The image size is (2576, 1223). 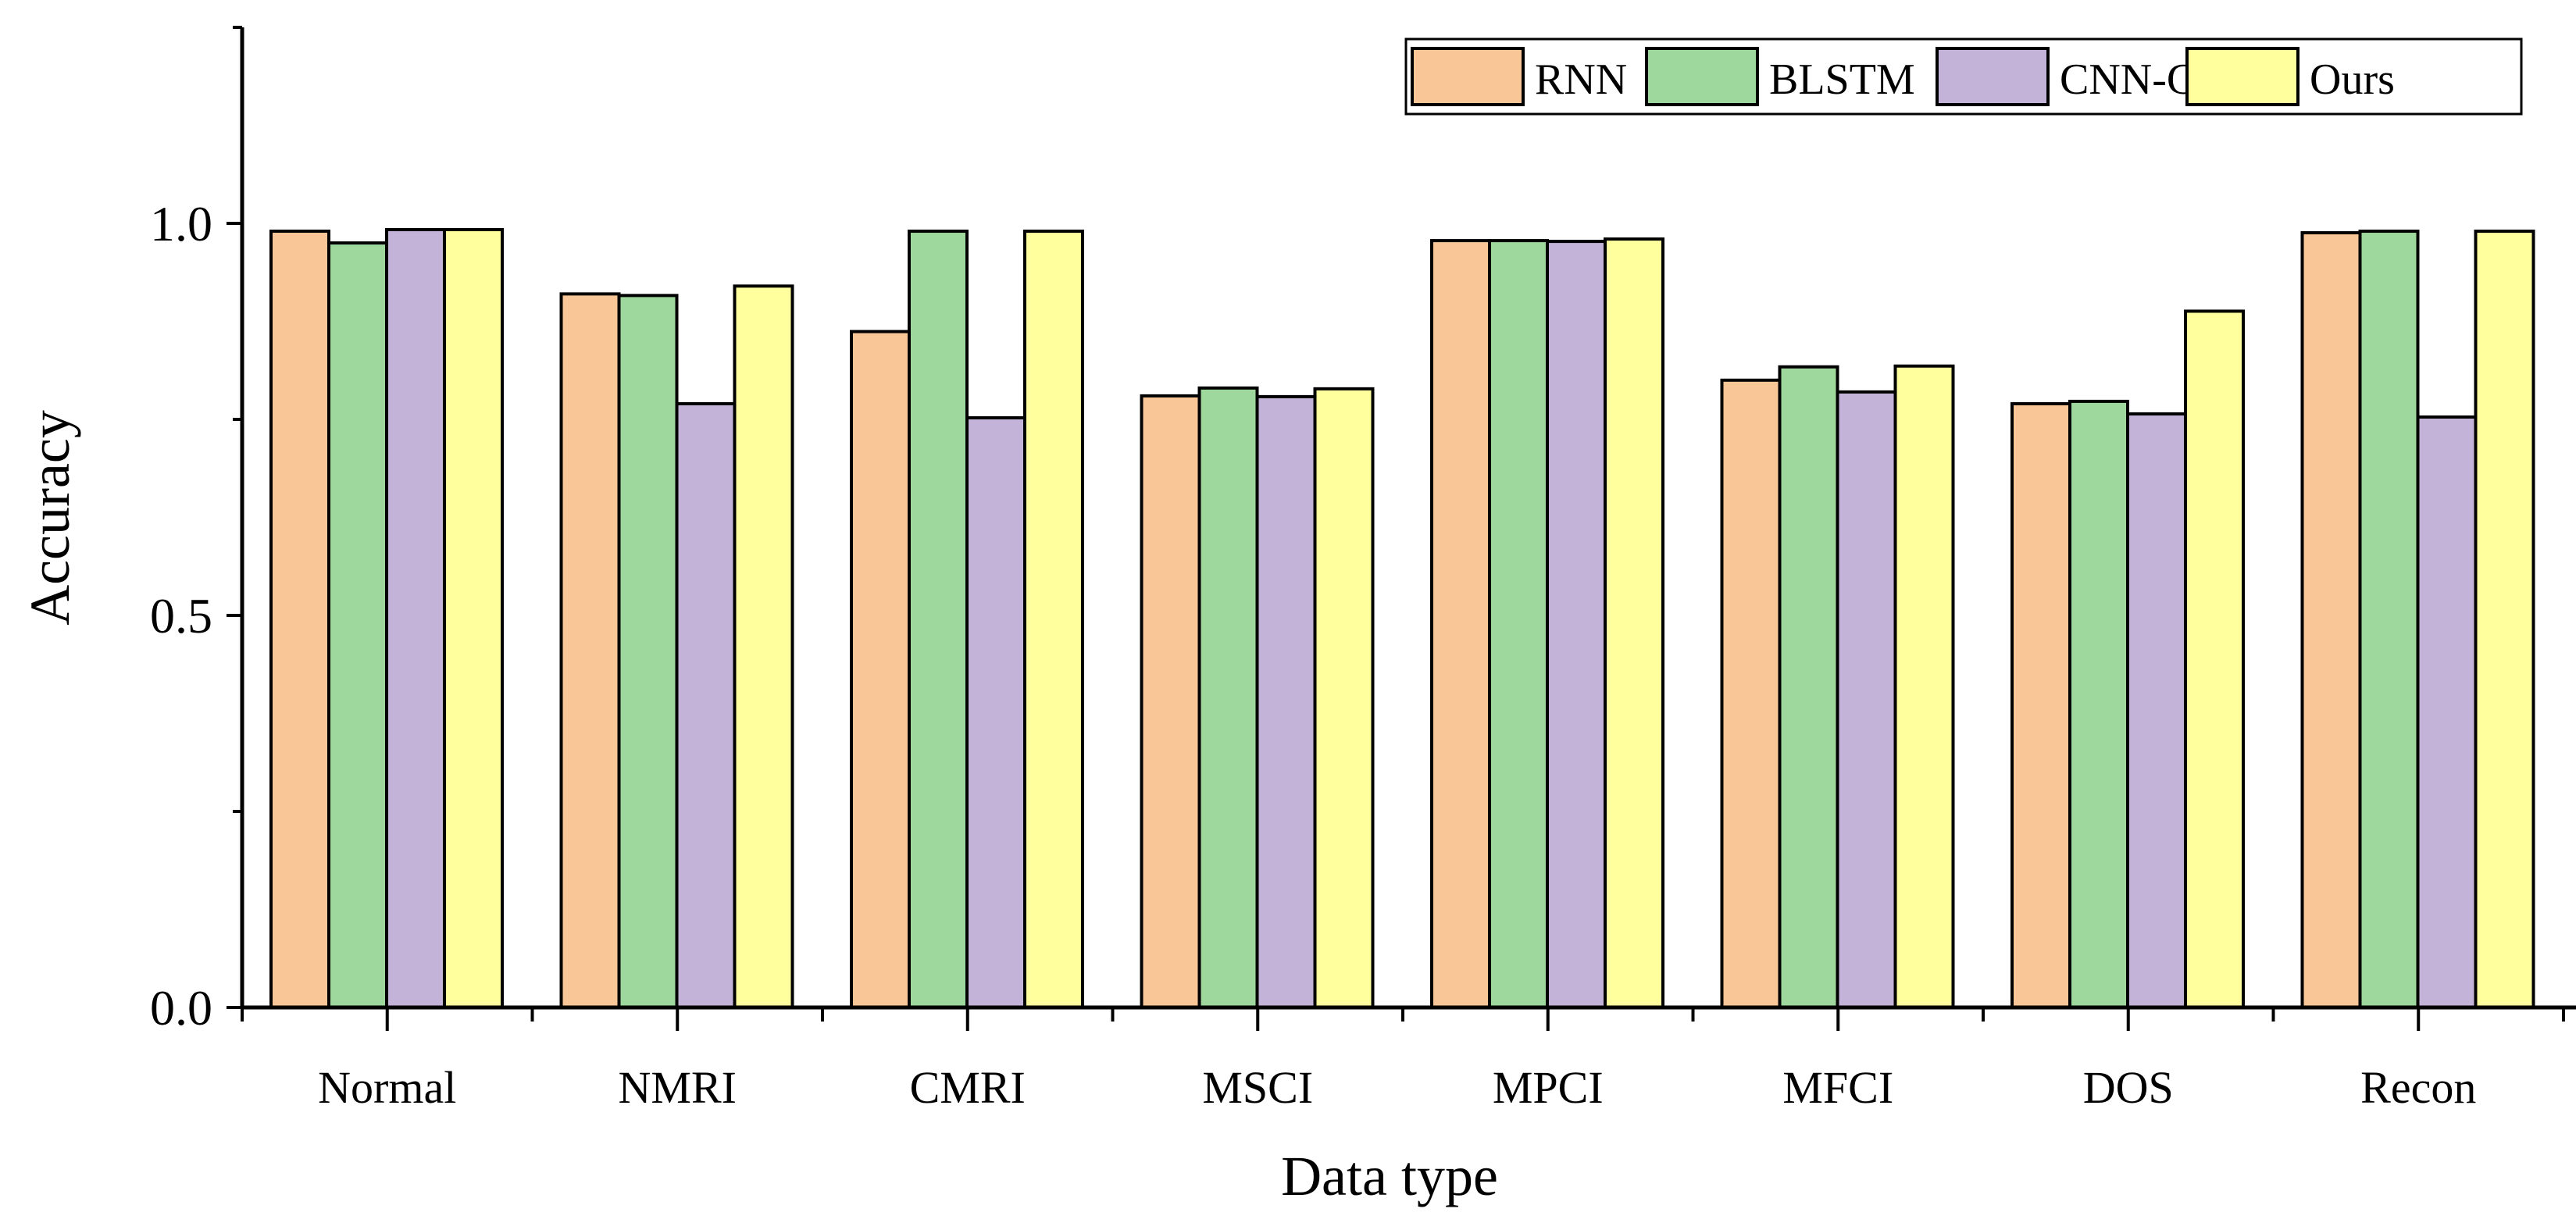 I want to click on bar-cnn-gru-mpci, so click(x=1576, y=625).